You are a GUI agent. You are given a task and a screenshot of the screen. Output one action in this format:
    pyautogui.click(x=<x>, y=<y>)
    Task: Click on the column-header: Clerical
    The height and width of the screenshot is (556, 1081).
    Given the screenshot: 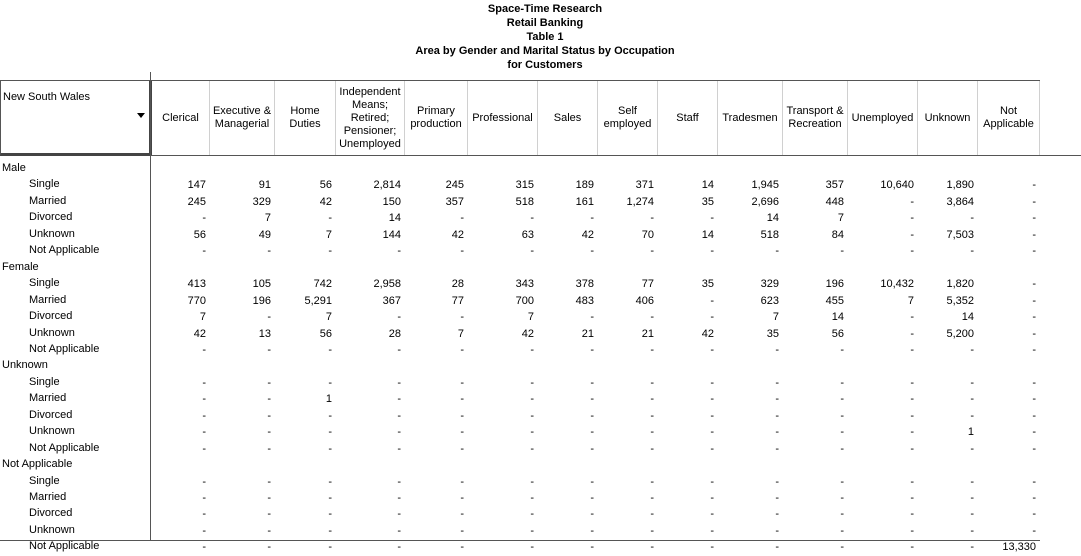 What is the action you would take?
    pyautogui.click(x=181, y=118)
    